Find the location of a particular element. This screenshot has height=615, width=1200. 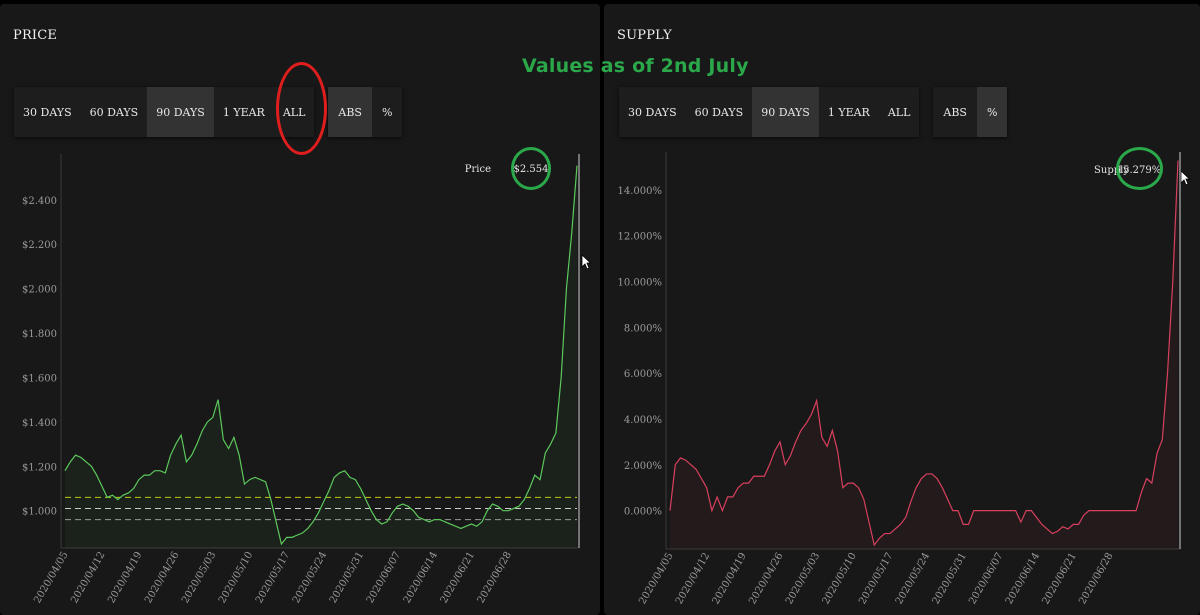

price-range-90-days-button: 90 DAYS is located at coordinates (180, 112).